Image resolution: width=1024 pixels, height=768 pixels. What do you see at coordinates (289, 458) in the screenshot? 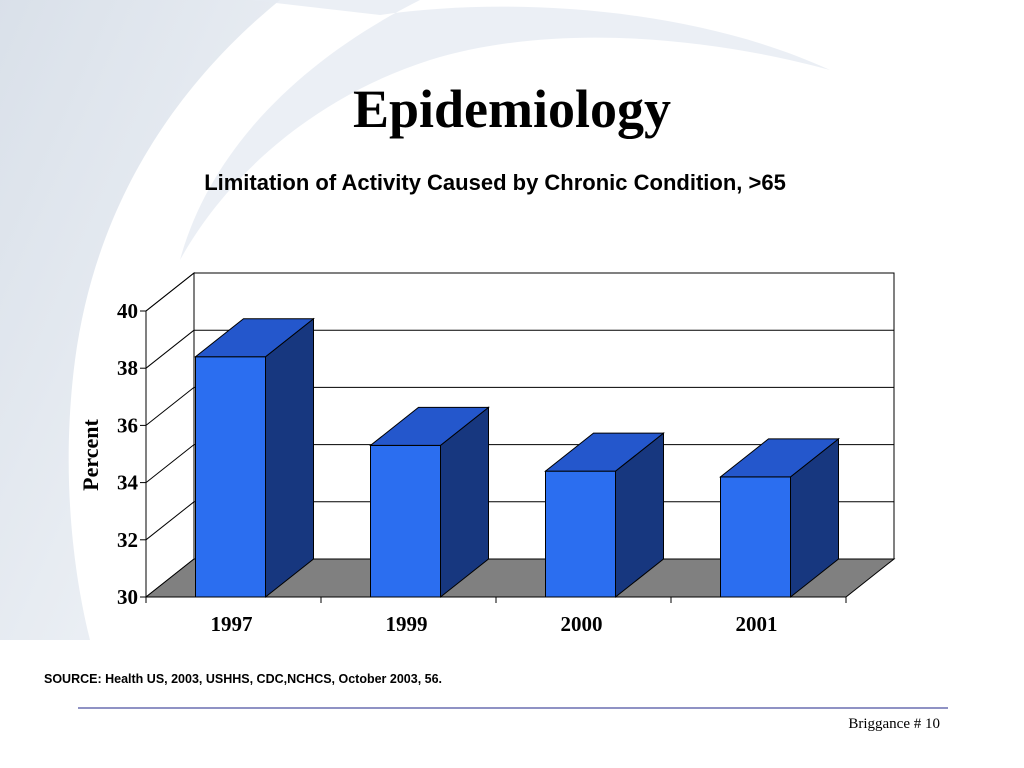
I see `bar-side` at bounding box center [289, 458].